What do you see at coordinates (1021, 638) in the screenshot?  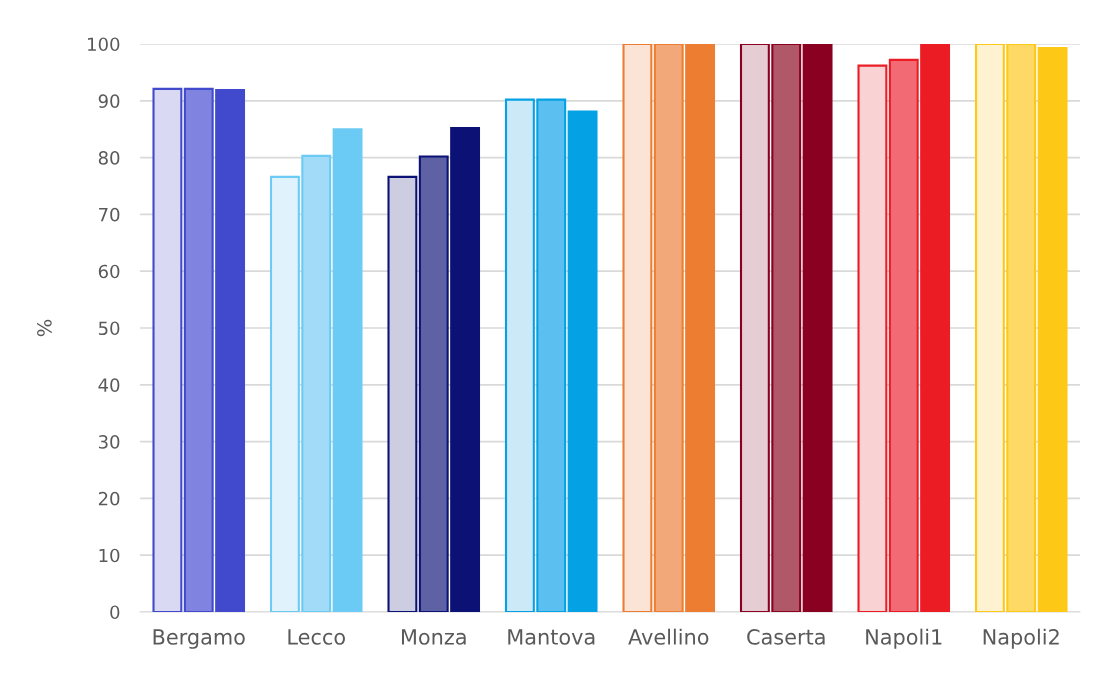 I see `x-tick-label: Napoli2` at bounding box center [1021, 638].